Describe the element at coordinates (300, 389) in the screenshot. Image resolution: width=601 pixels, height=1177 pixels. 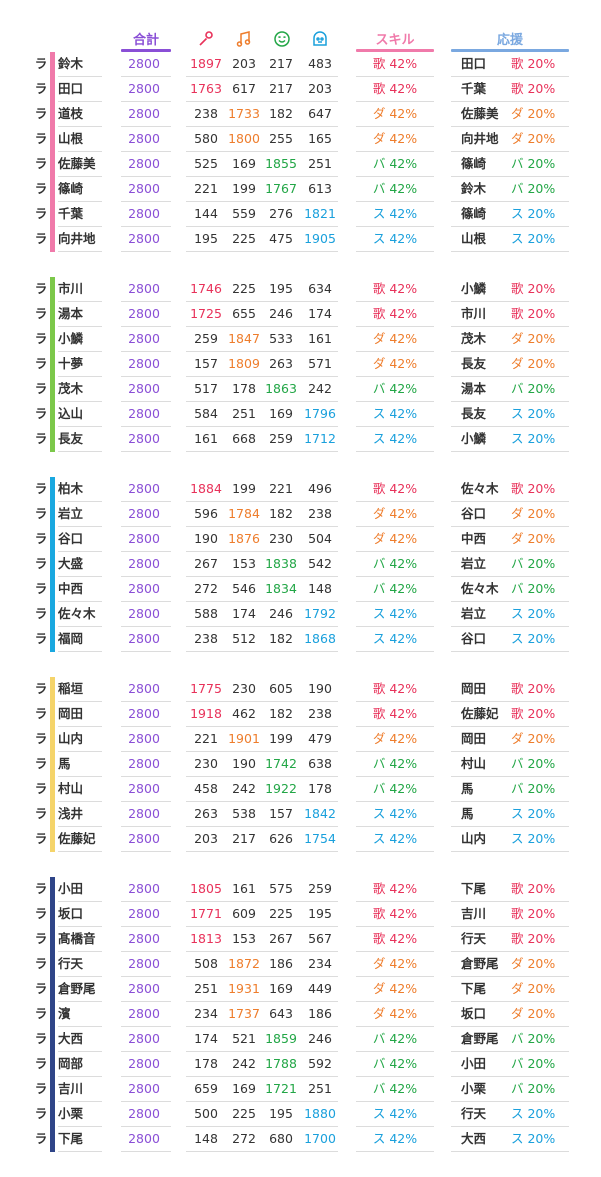
I see `table-row: ラ茂木 2800 517 178 1863 242 バ 42% 湯本 バ 20%` at that location.